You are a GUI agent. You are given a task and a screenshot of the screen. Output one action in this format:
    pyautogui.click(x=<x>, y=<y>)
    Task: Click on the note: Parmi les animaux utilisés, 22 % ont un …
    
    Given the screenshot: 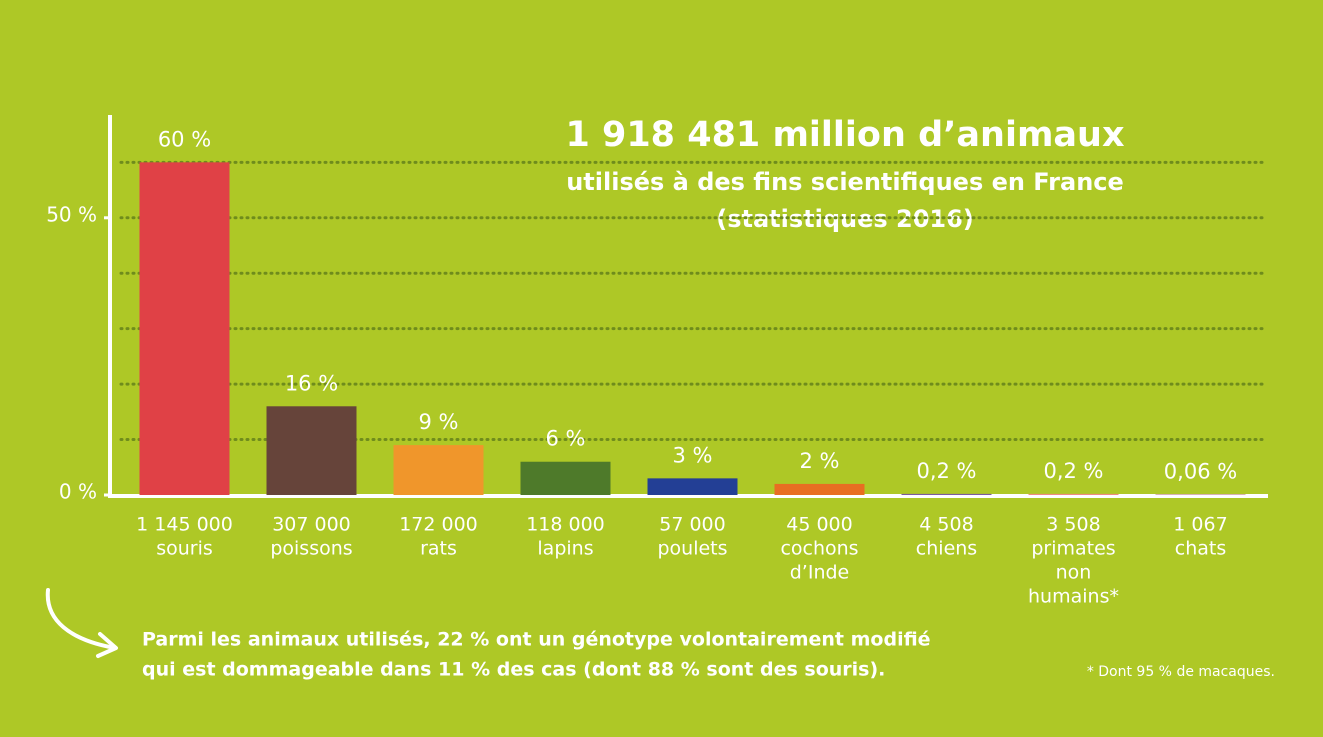 What is the action you would take?
    pyautogui.click(x=536, y=640)
    